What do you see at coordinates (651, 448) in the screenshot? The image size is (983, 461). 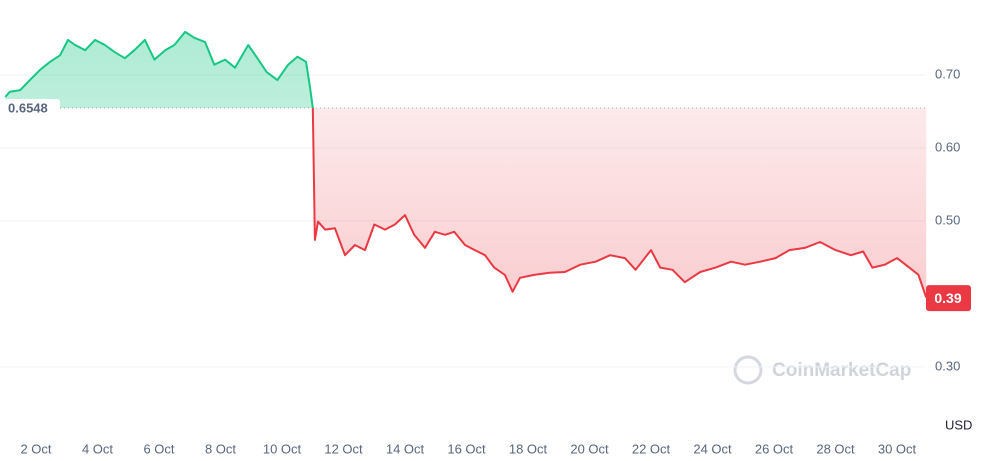 I see `x-tick-label: 22 Oct` at bounding box center [651, 448].